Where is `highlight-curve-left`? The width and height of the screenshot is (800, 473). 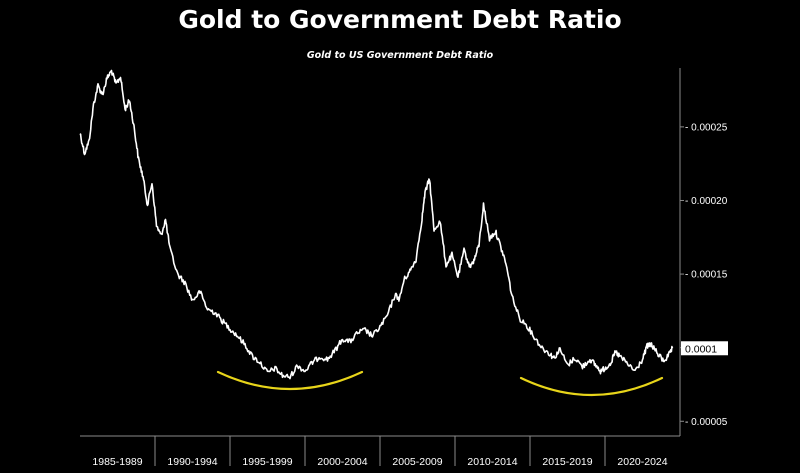 highlight-curve-left is located at coordinates (290, 380).